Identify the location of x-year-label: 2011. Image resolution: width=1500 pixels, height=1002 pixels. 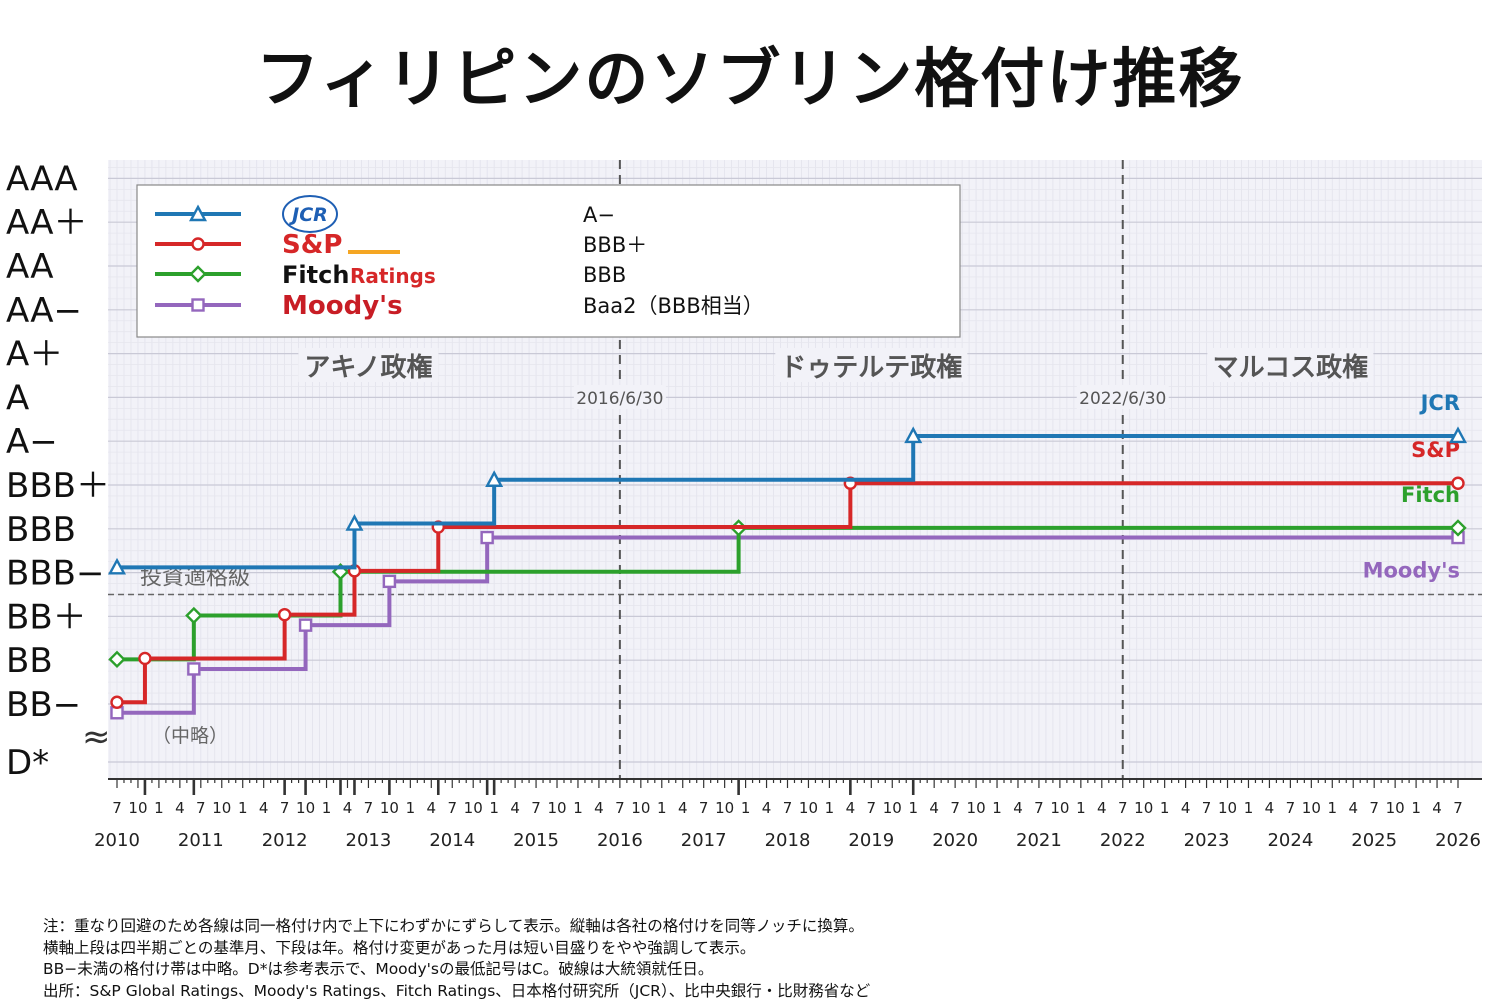
(201, 840).